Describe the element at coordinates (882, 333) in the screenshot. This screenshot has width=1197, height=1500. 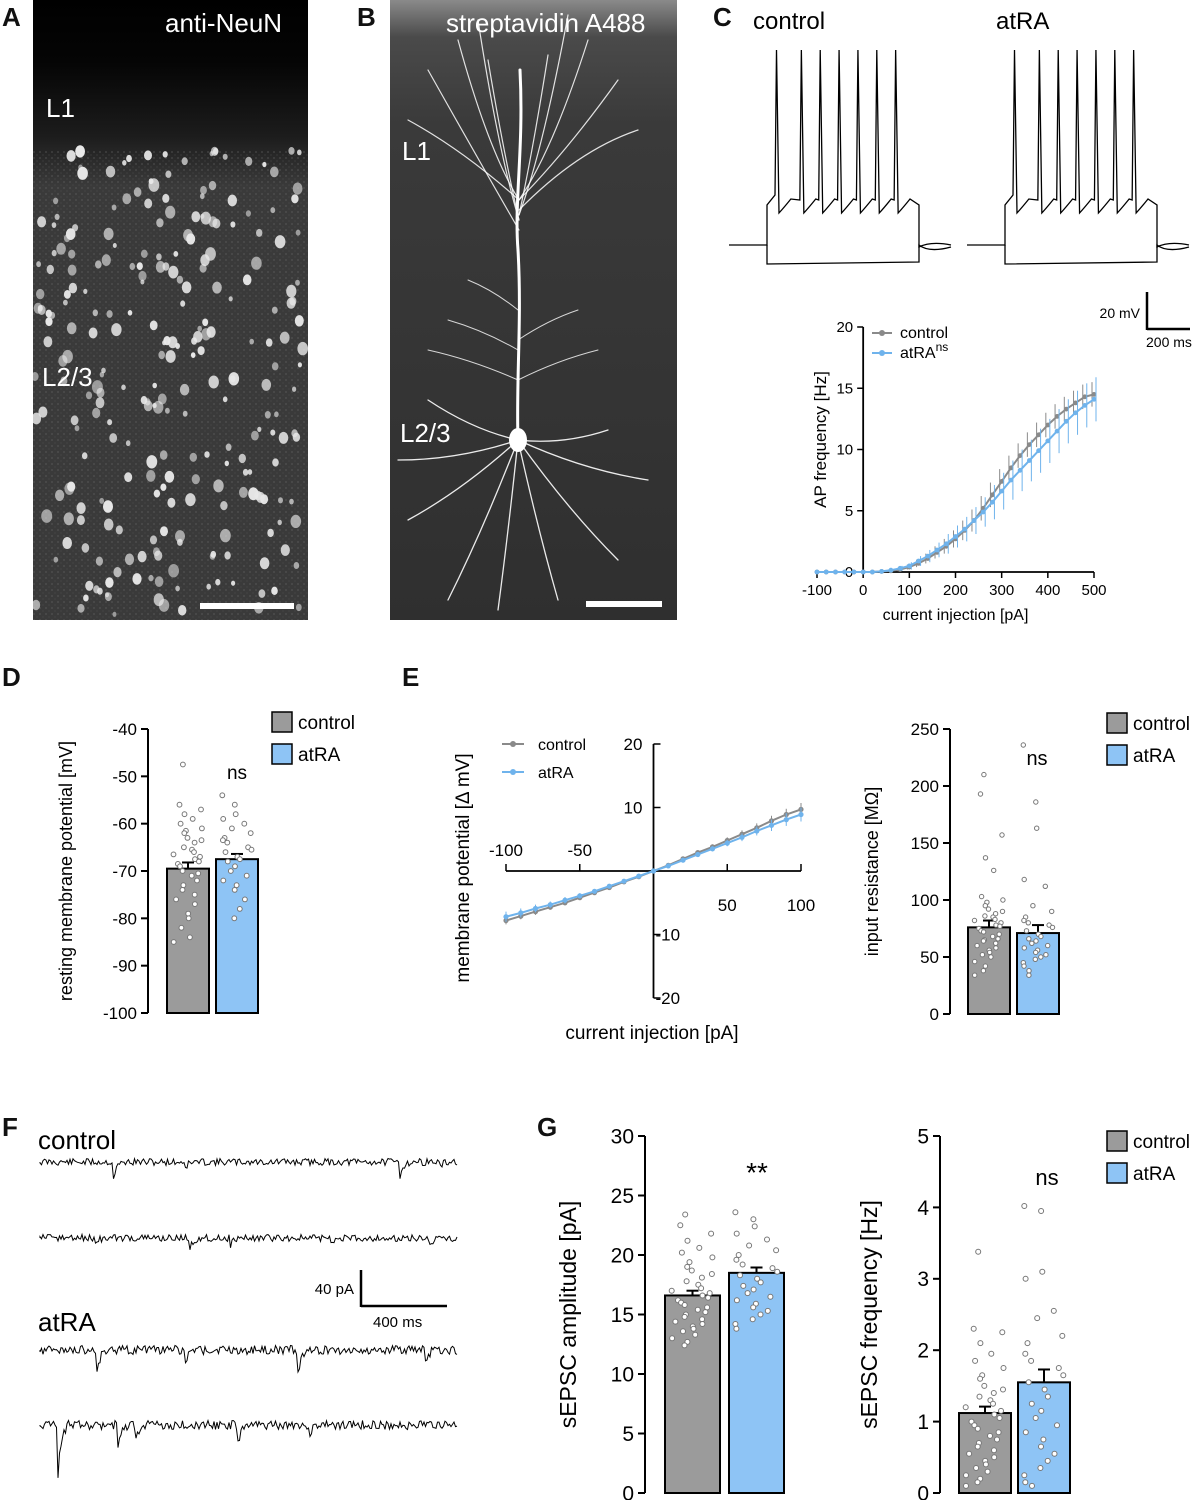
I see `legend-marker` at that location.